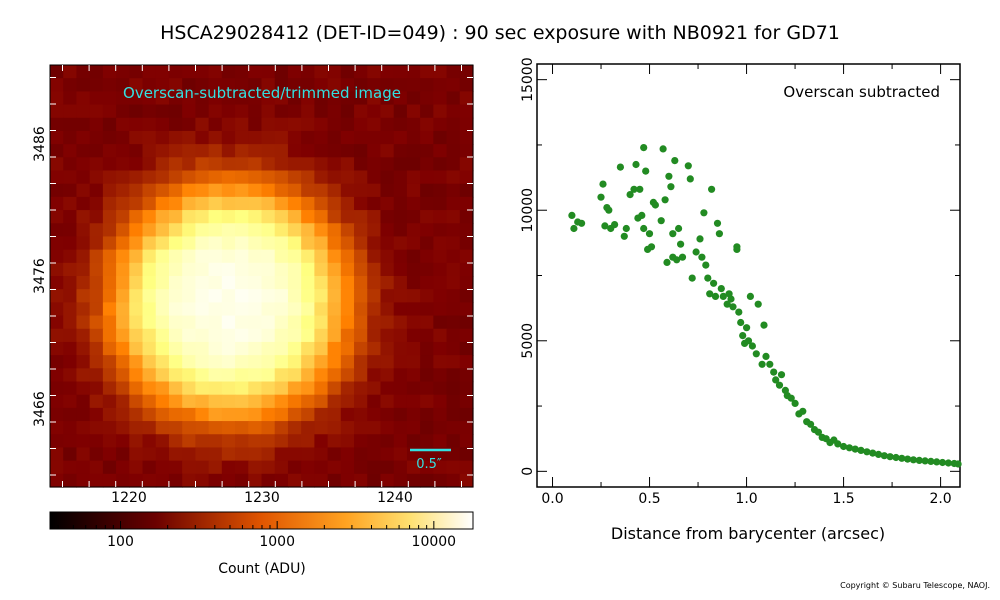  Describe the element at coordinates (915, 585) in the screenshot. I see `copyright-notice: Copyright © Subaru Telescope, NAOJ.` at that location.